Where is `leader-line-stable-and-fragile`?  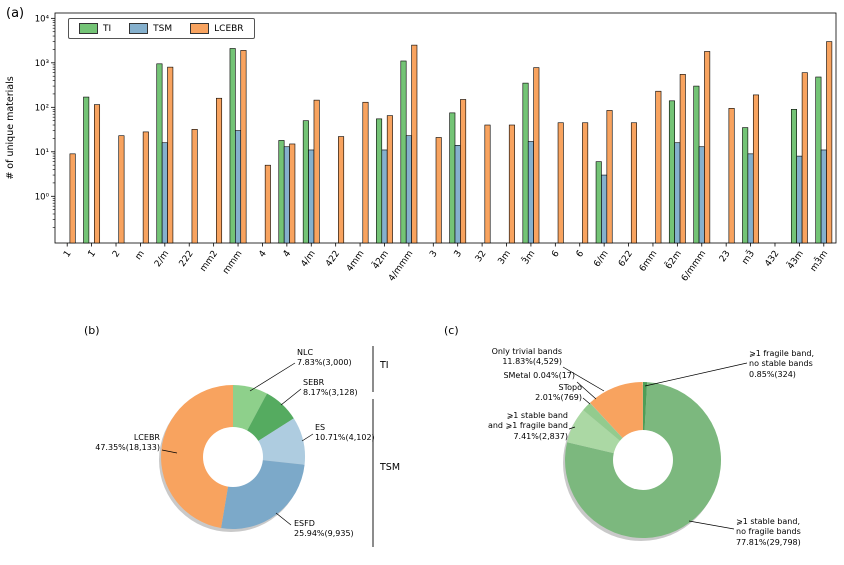 leader-line-stable-and-fragile is located at coordinates (572, 428).